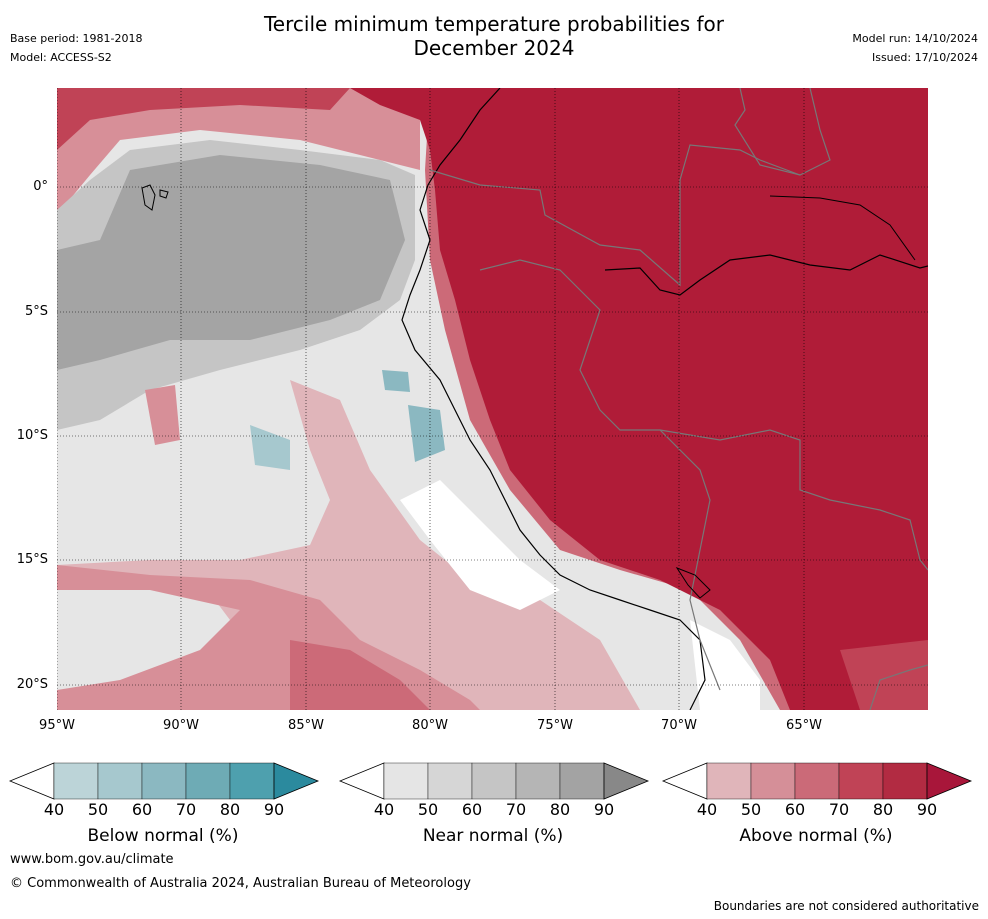  Describe the element at coordinates (898, 687) in the screenshot. I see `border-bolivia-paraguay` at that location.